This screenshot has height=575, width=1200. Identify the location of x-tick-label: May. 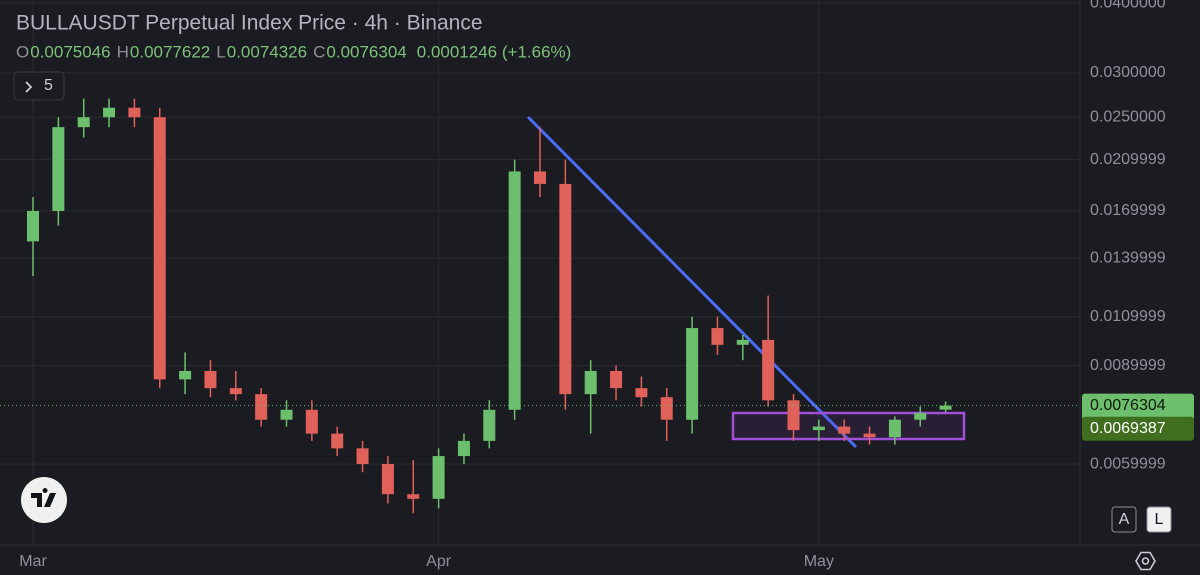
(819, 561).